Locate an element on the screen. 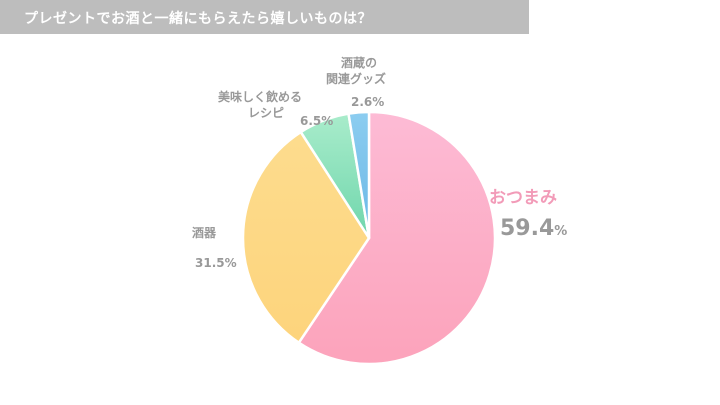  label-otsumami-value: 59.4 is located at coordinates (527, 228).